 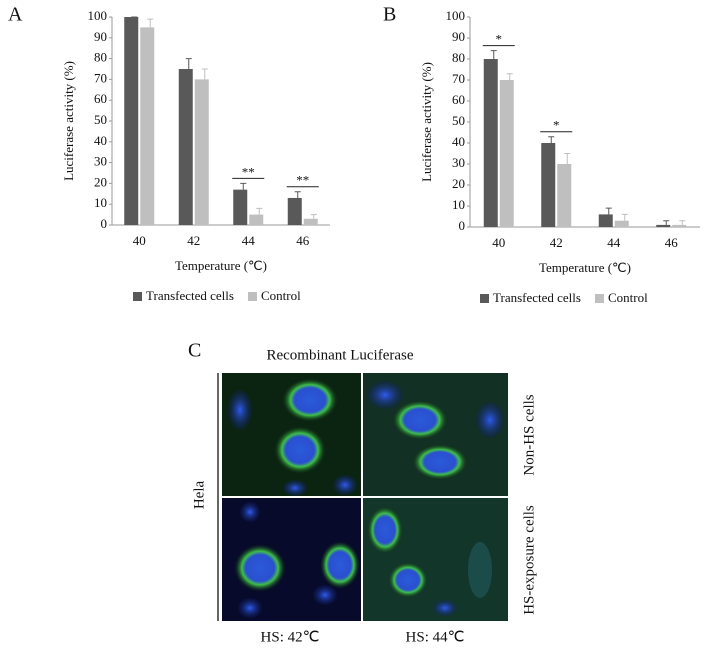 I want to click on panel-label: B, so click(x=389, y=15).